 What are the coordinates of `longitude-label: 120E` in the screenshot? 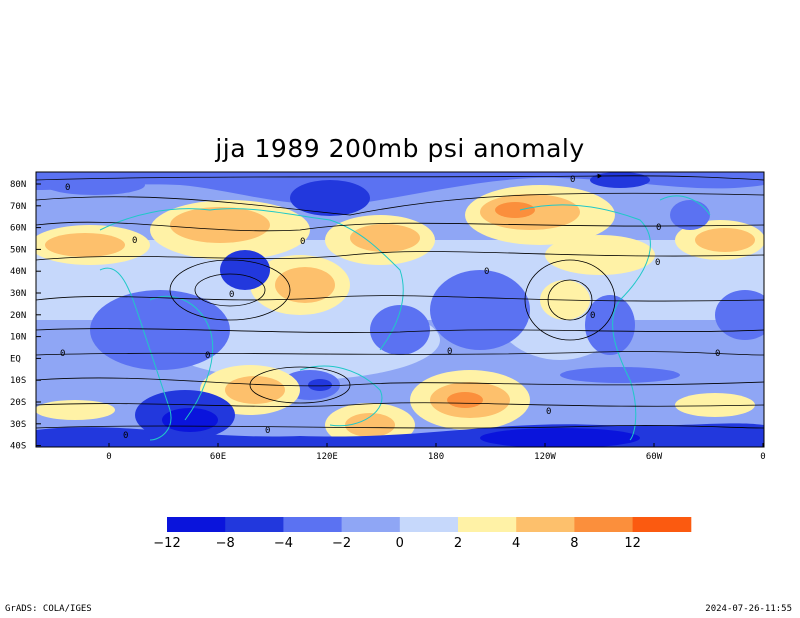 It's located at (327, 457).